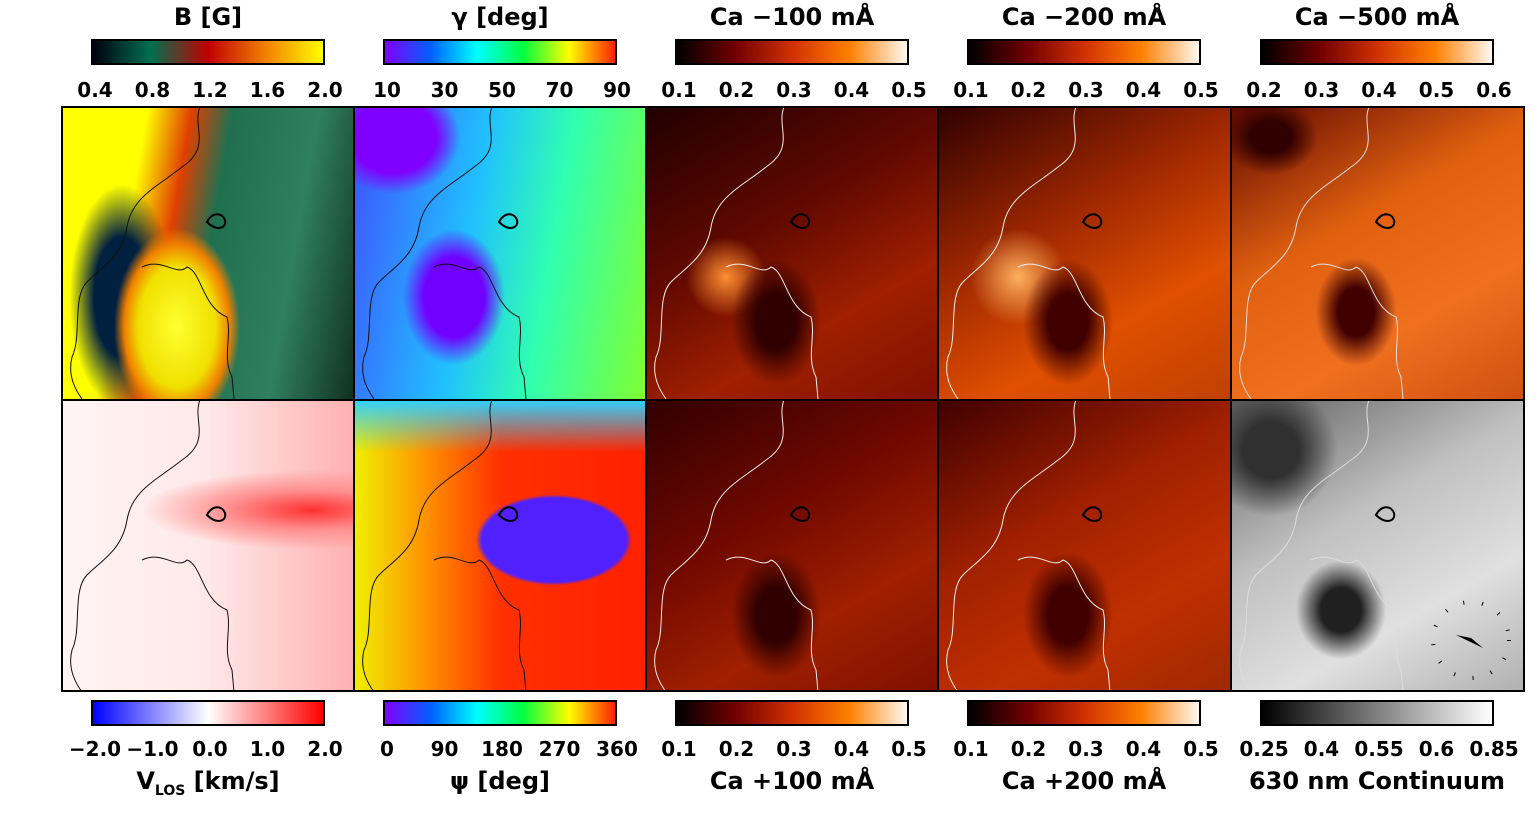 Image resolution: width=1540 pixels, height=826 pixels. I want to click on title-unit: [km/s], so click(232, 781).